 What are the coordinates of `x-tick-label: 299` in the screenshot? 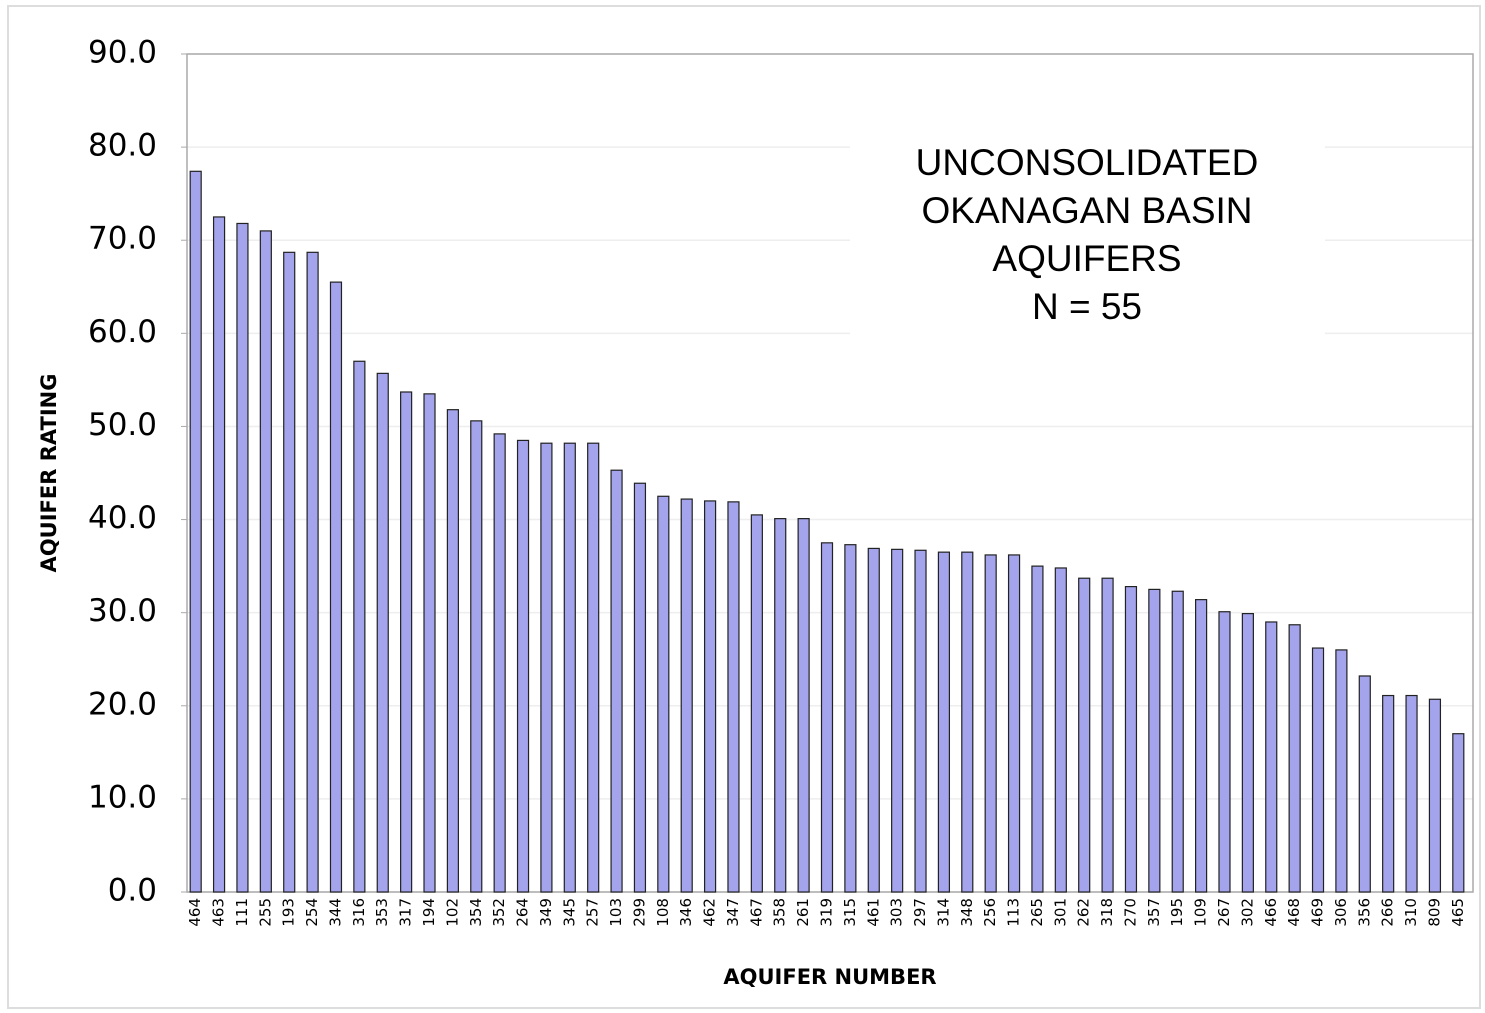 It's located at (639, 912).